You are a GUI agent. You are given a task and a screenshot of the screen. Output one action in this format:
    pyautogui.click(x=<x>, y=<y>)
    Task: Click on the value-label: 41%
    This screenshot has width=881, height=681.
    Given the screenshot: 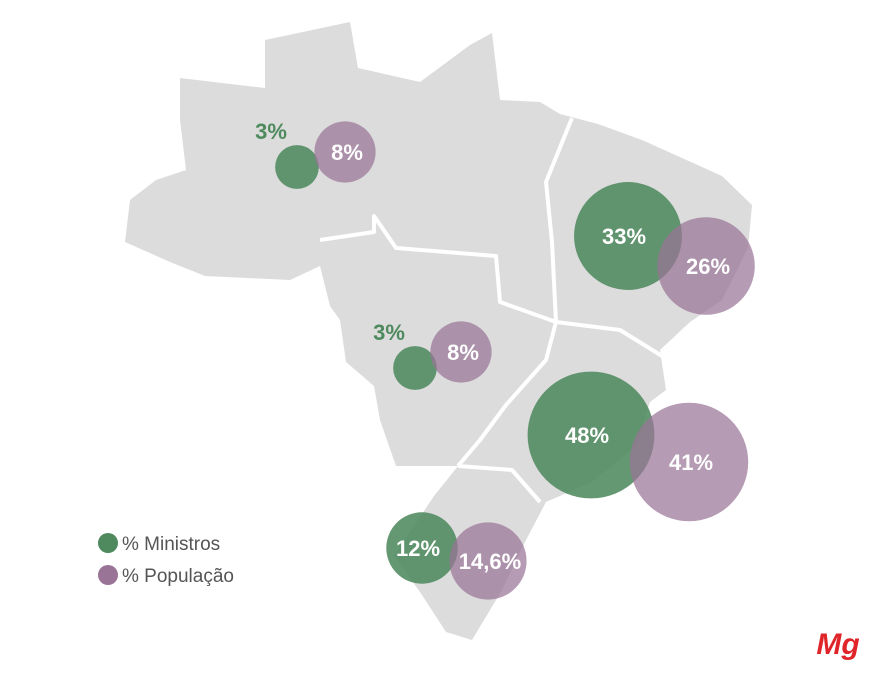 What is the action you would take?
    pyautogui.click(x=691, y=462)
    